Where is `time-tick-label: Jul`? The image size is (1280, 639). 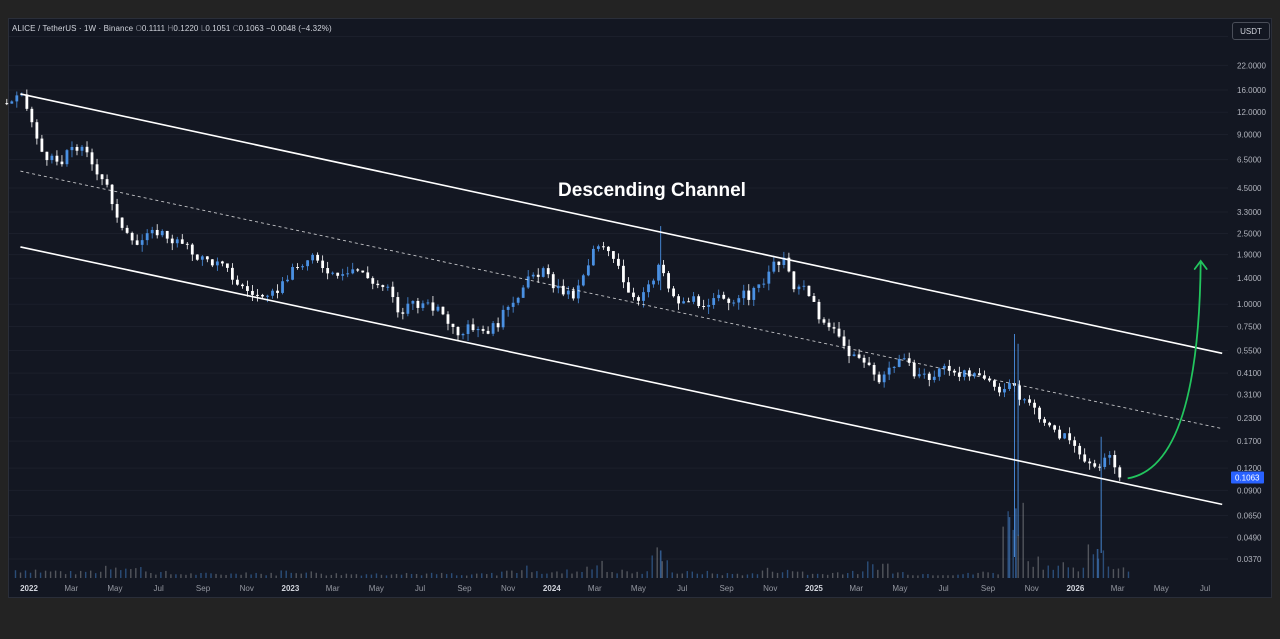
time-tick-label: Jul is located at coordinates (420, 588).